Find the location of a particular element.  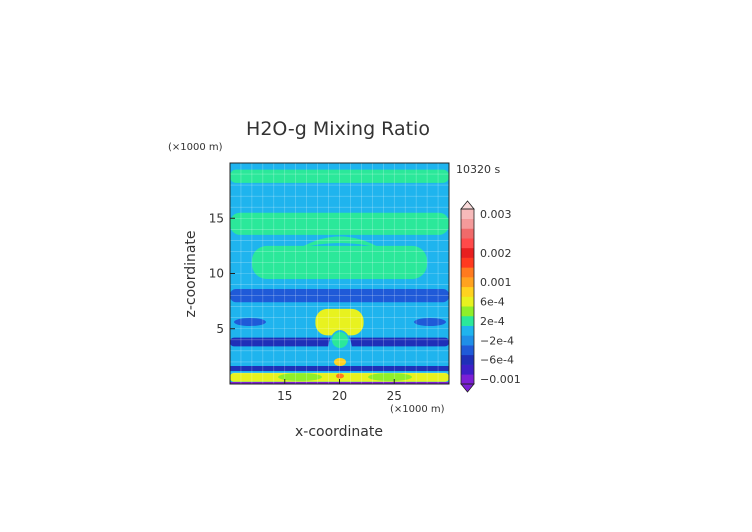

y-unit-label: (×1000 m) is located at coordinates (195, 147).